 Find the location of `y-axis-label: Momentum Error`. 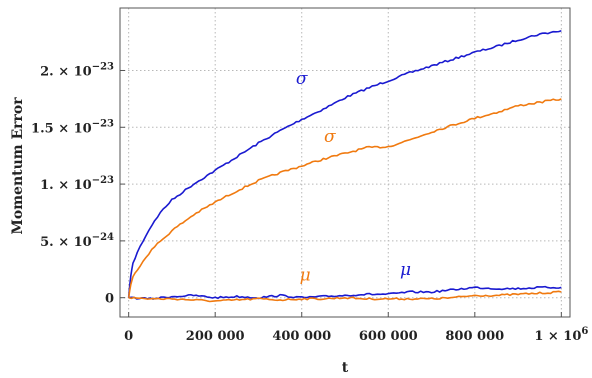

y-axis-label: Momentum Error is located at coordinates (18, 166).